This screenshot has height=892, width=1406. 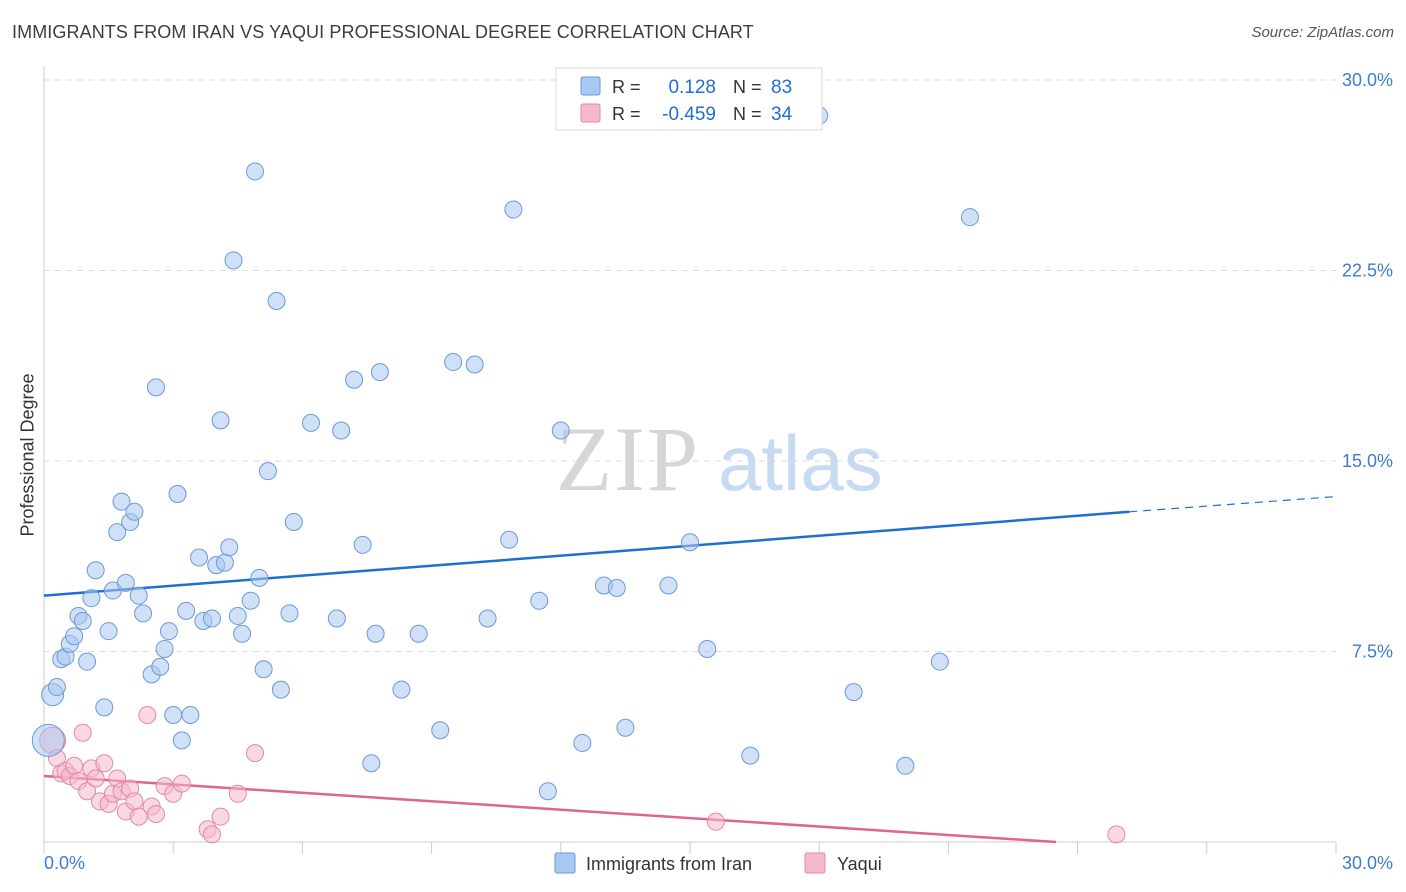 I want to click on x-tick-label-min: 0.0%, so click(x=64, y=863).